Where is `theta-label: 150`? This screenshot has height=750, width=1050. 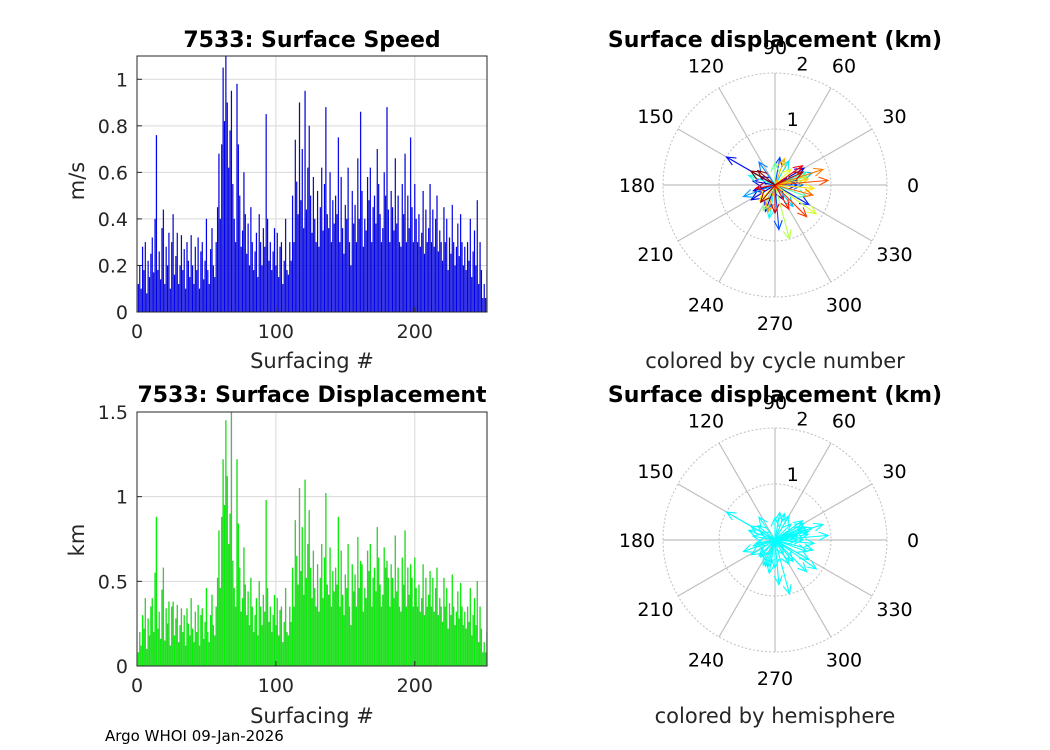 theta-label: 150 is located at coordinates (655, 117).